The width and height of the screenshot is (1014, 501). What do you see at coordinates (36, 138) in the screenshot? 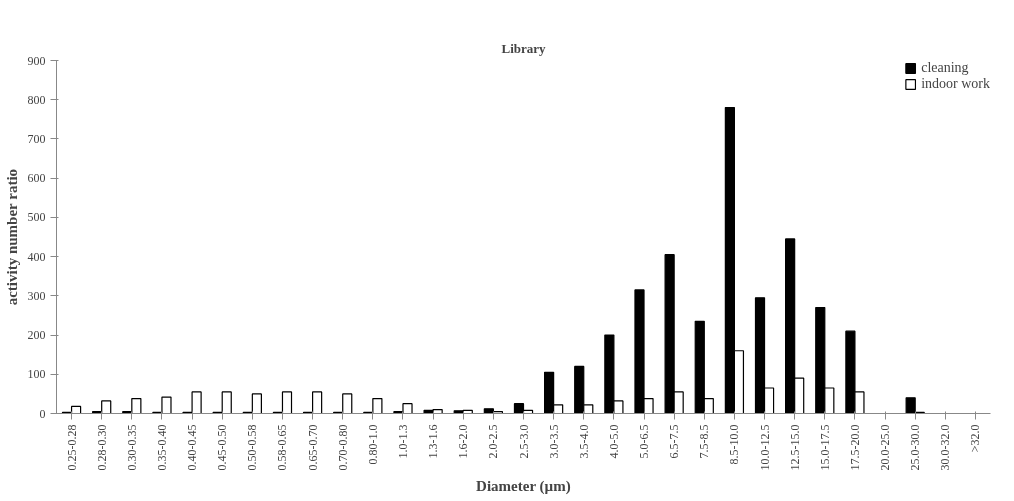
I see `y-tick-label: 700` at bounding box center [36, 138].